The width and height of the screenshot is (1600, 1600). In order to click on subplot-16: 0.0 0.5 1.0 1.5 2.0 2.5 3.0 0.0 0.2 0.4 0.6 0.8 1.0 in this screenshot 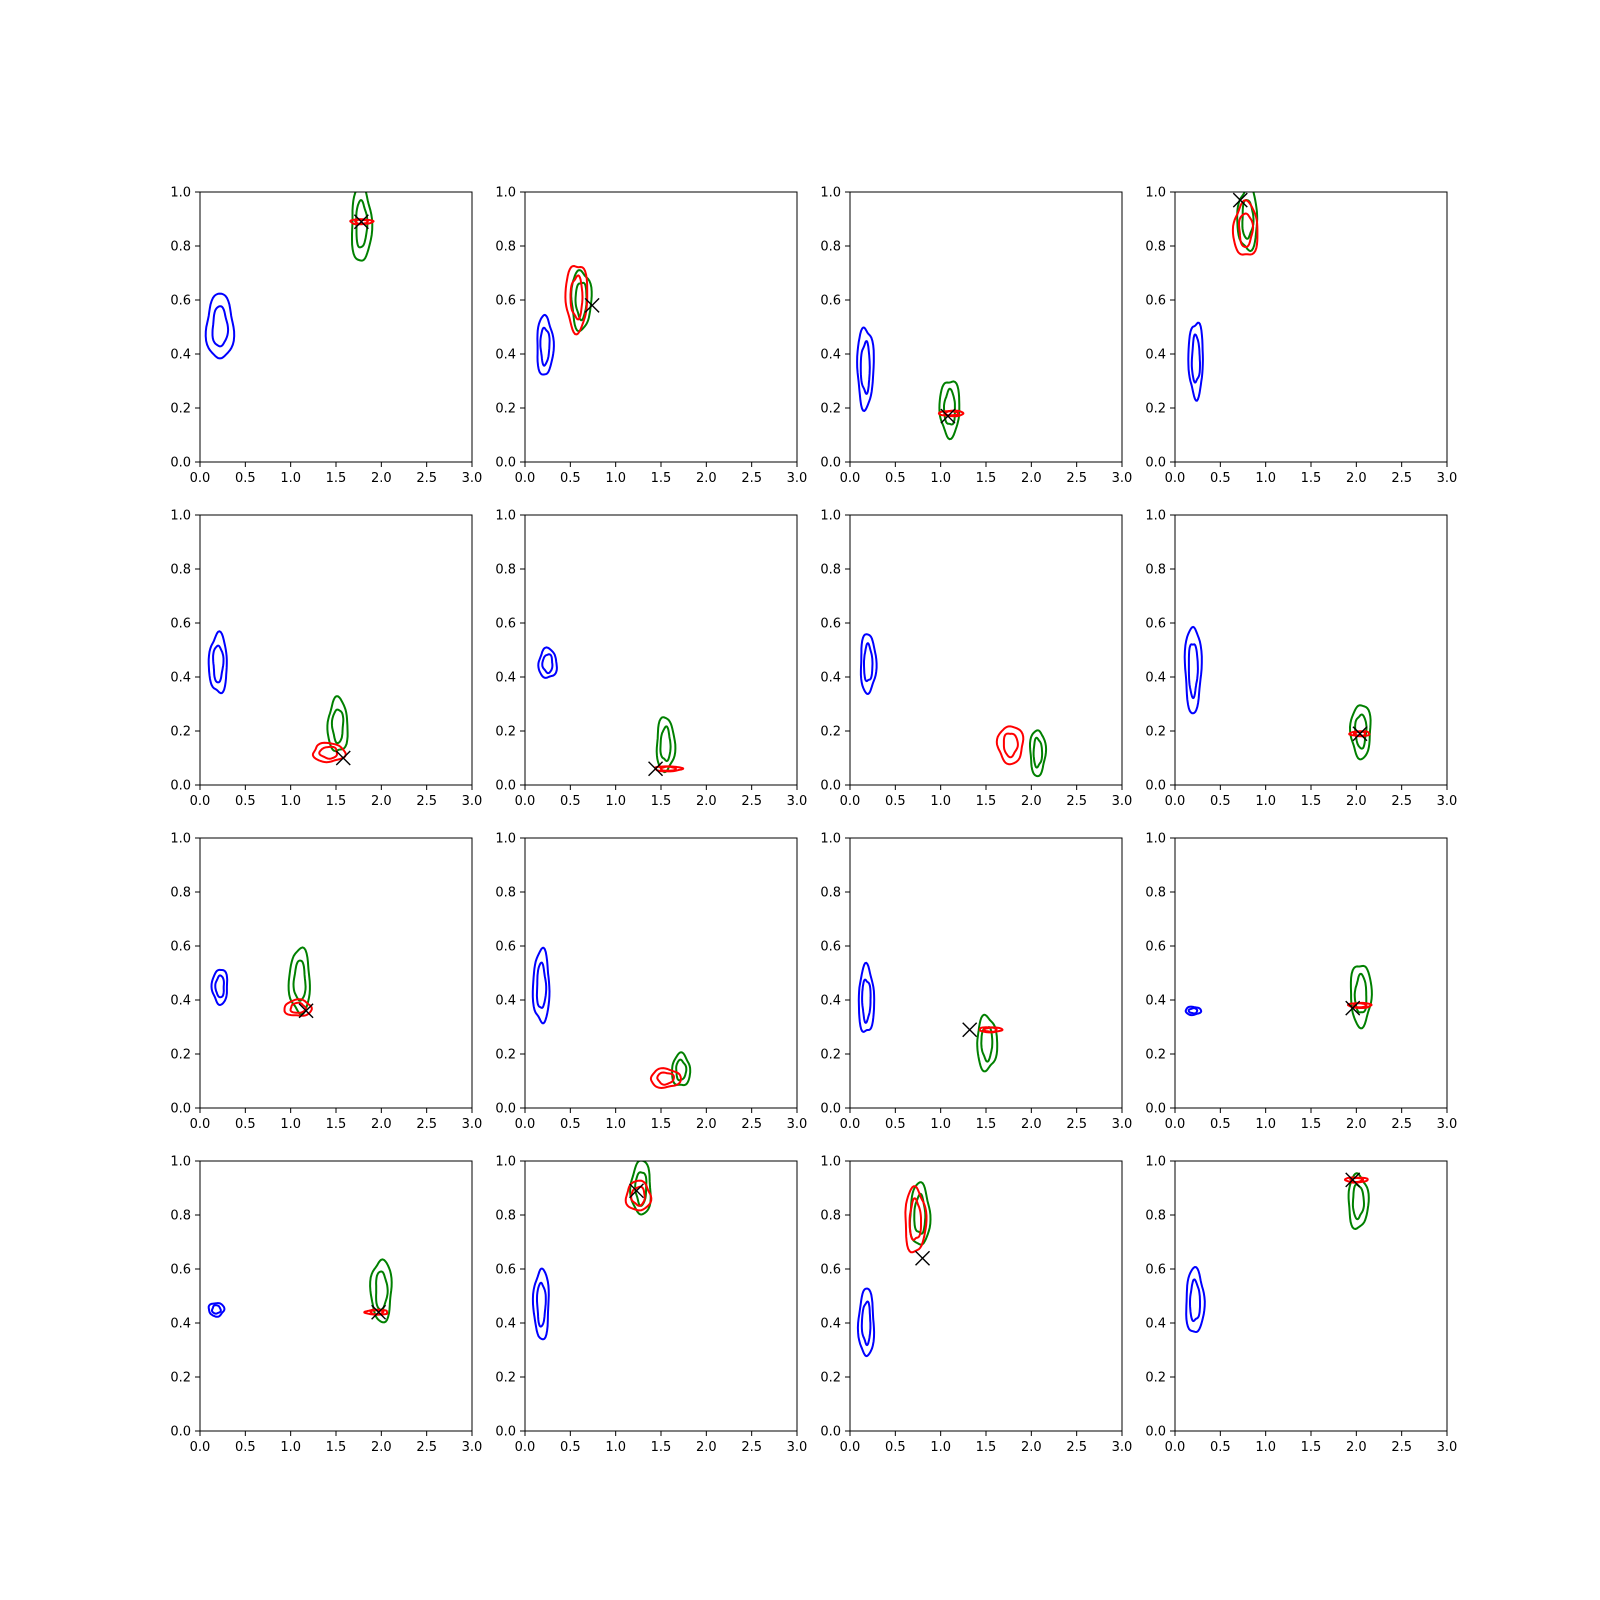, I will do `click(1301, 1305)`.